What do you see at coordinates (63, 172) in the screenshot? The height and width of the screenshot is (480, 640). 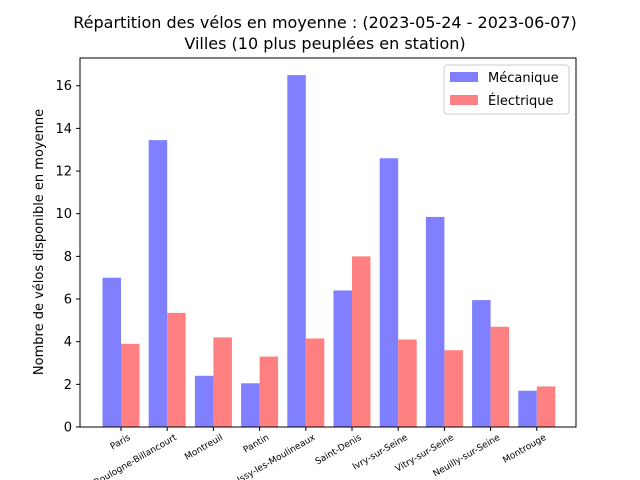 I see `y-tick-label: 12` at bounding box center [63, 172].